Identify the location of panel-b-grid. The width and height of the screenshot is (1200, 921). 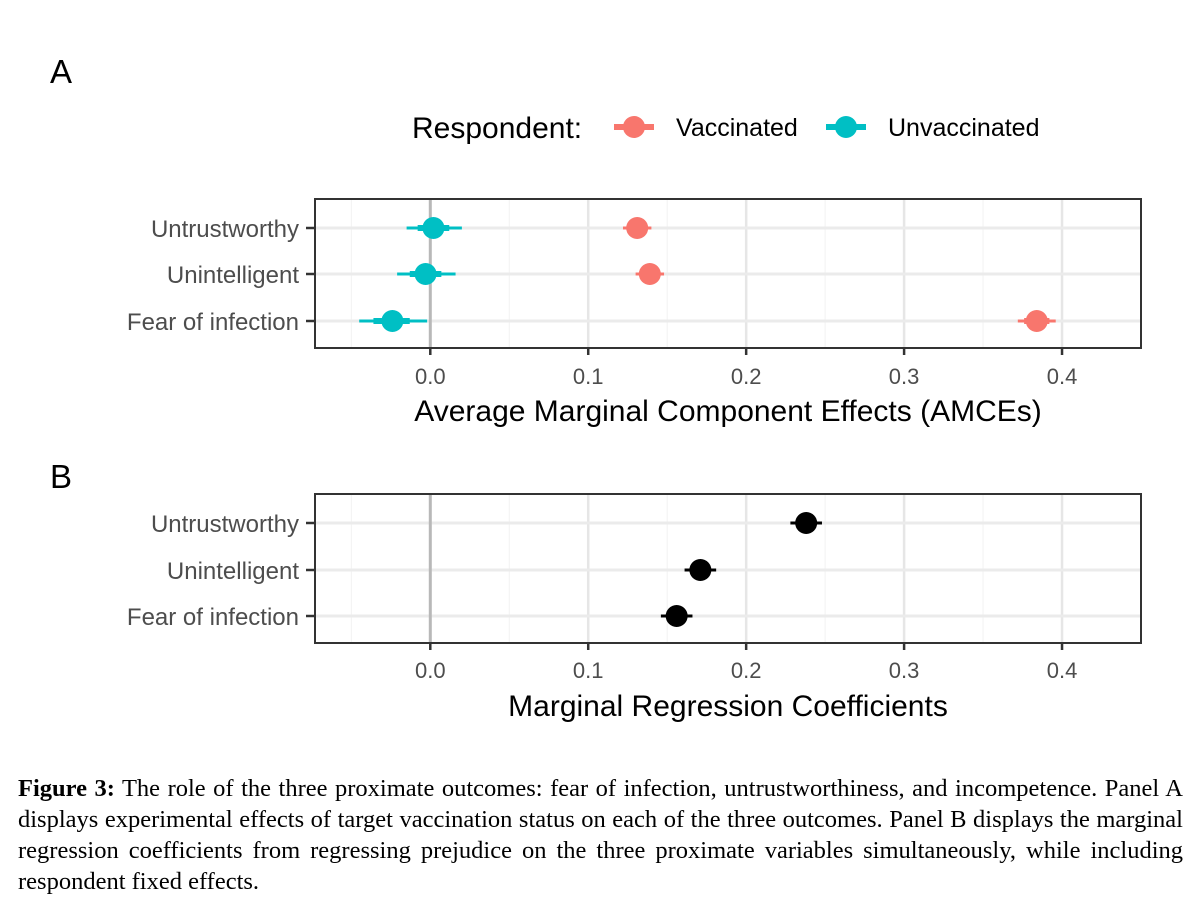
(728, 568).